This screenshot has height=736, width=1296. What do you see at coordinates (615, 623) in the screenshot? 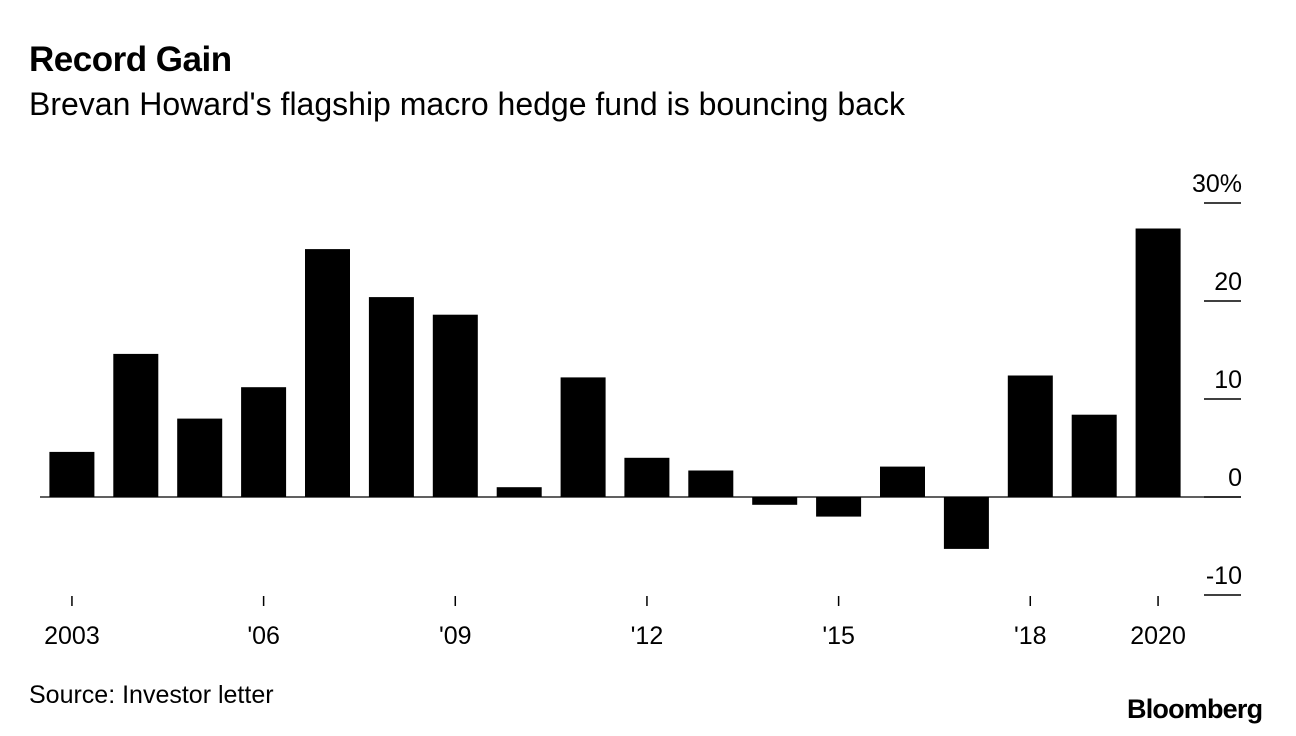
I see `x-axis: 2003 '06 '09 '12 '15 '18 2020` at bounding box center [615, 623].